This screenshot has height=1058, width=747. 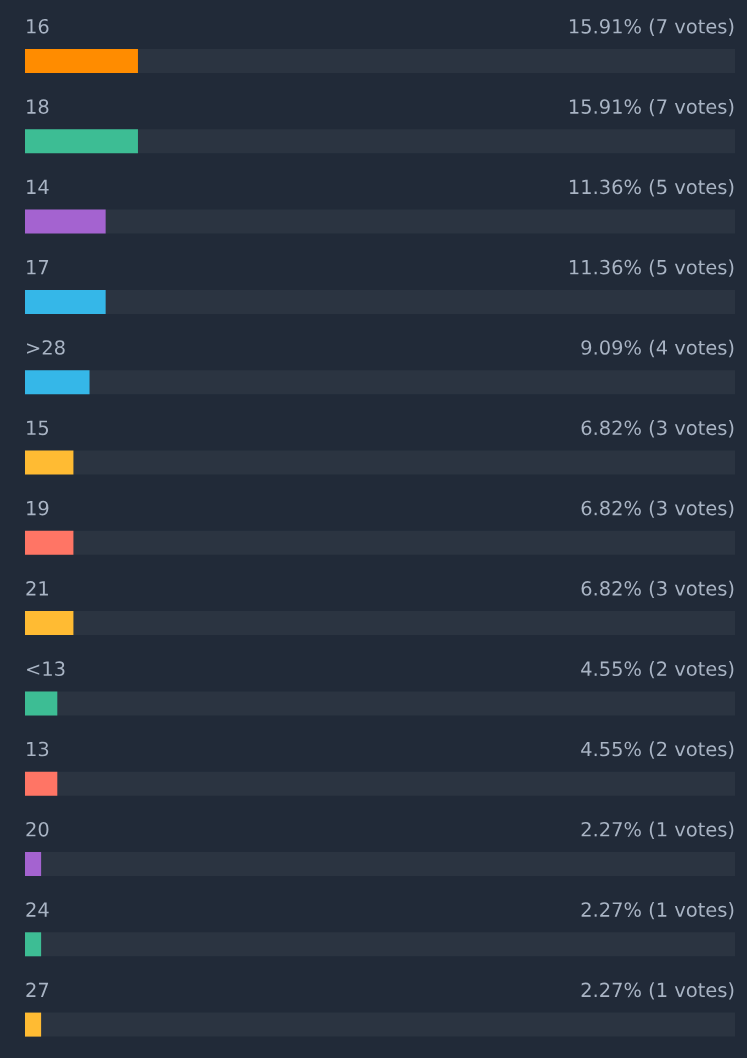 What do you see at coordinates (46, 347) in the screenshot?
I see `y-tick-label: >28` at bounding box center [46, 347].